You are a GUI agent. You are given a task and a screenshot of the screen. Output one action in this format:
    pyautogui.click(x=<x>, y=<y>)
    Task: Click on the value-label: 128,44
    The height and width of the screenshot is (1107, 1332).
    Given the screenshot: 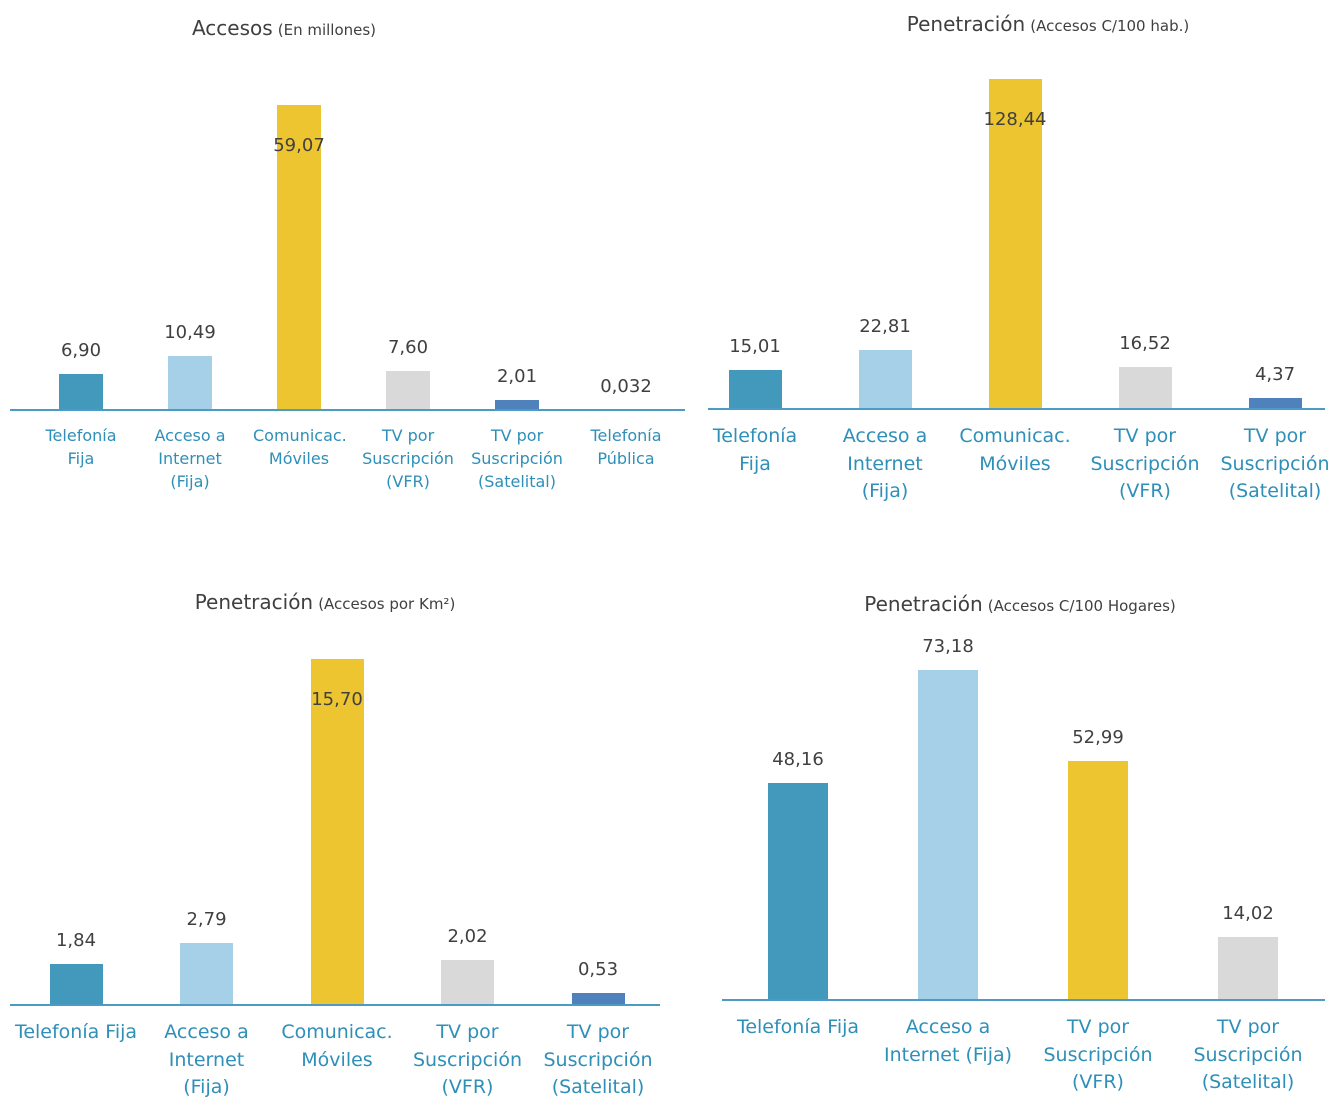 What is the action you would take?
    pyautogui.click(x=1015, y=120)
    